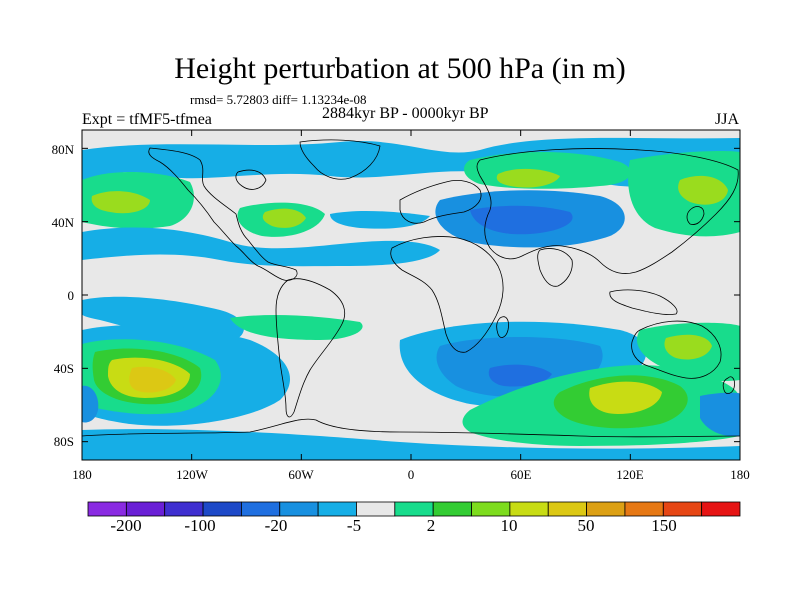 The height and width of the screenshot is (600, 800). I want to click on coastline-north-america, so click(223, 214).